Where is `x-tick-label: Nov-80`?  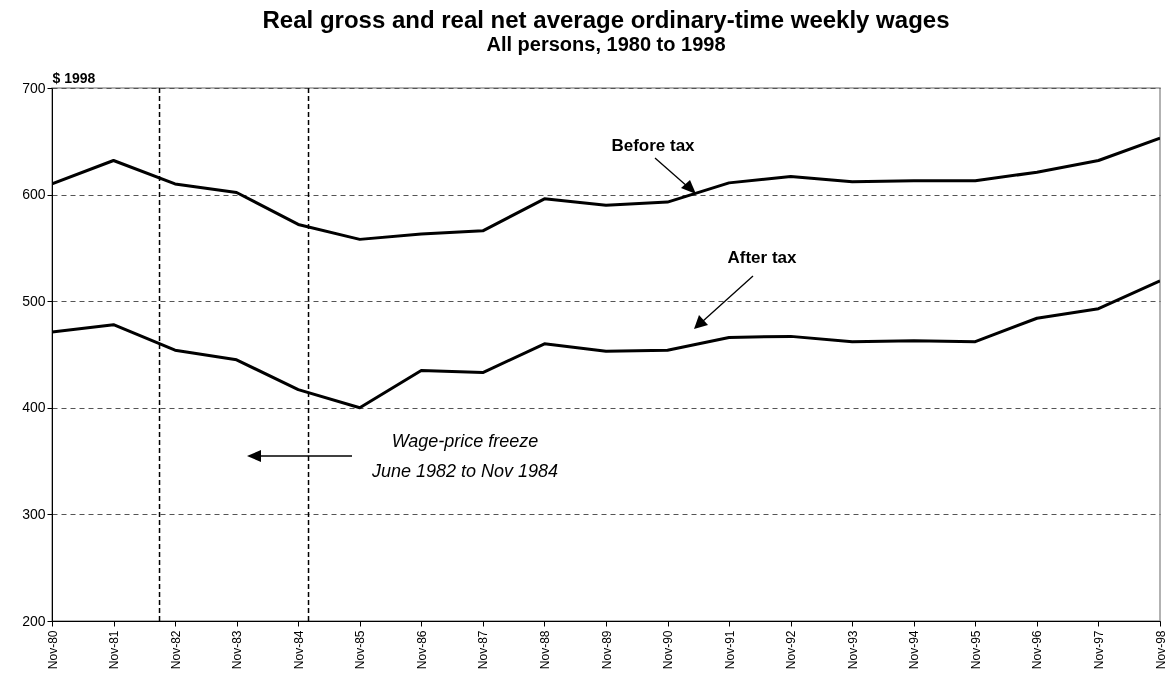
x-tick-label: Nov-80 is located at coordinates (52, 650).